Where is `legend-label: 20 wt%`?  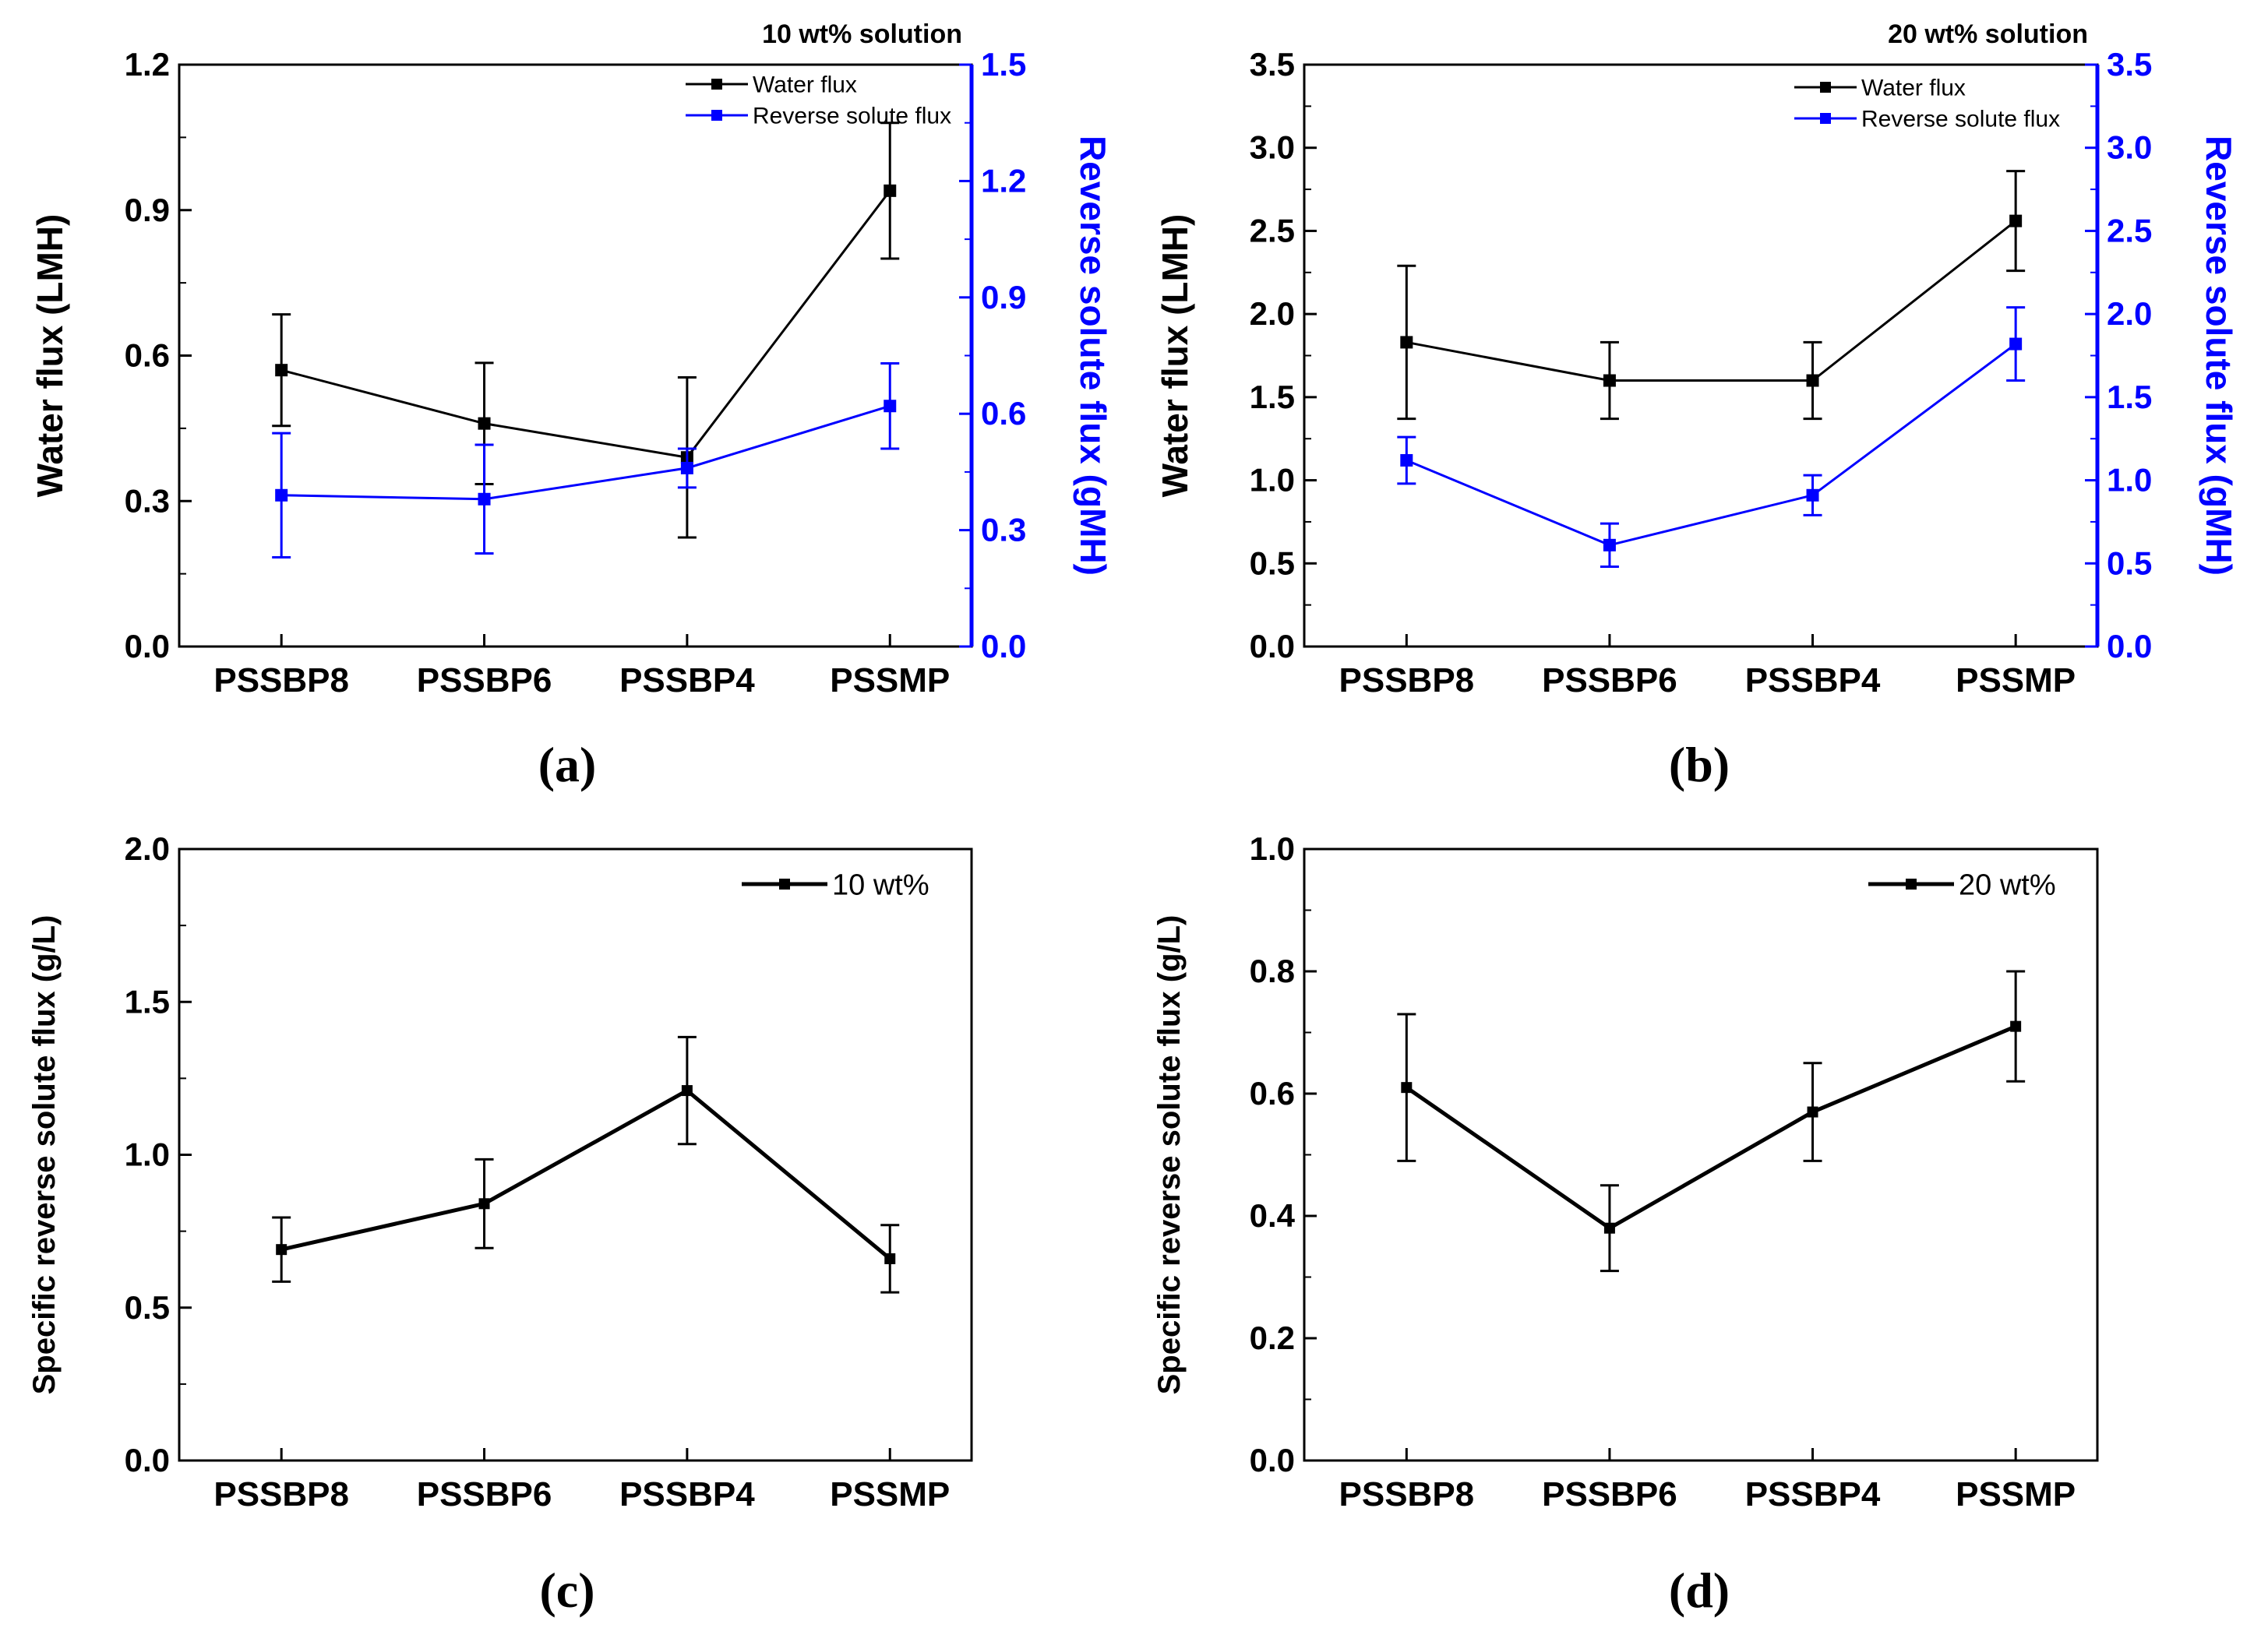
legend-label: 20 wt% is located at coordinates (2007, 885).